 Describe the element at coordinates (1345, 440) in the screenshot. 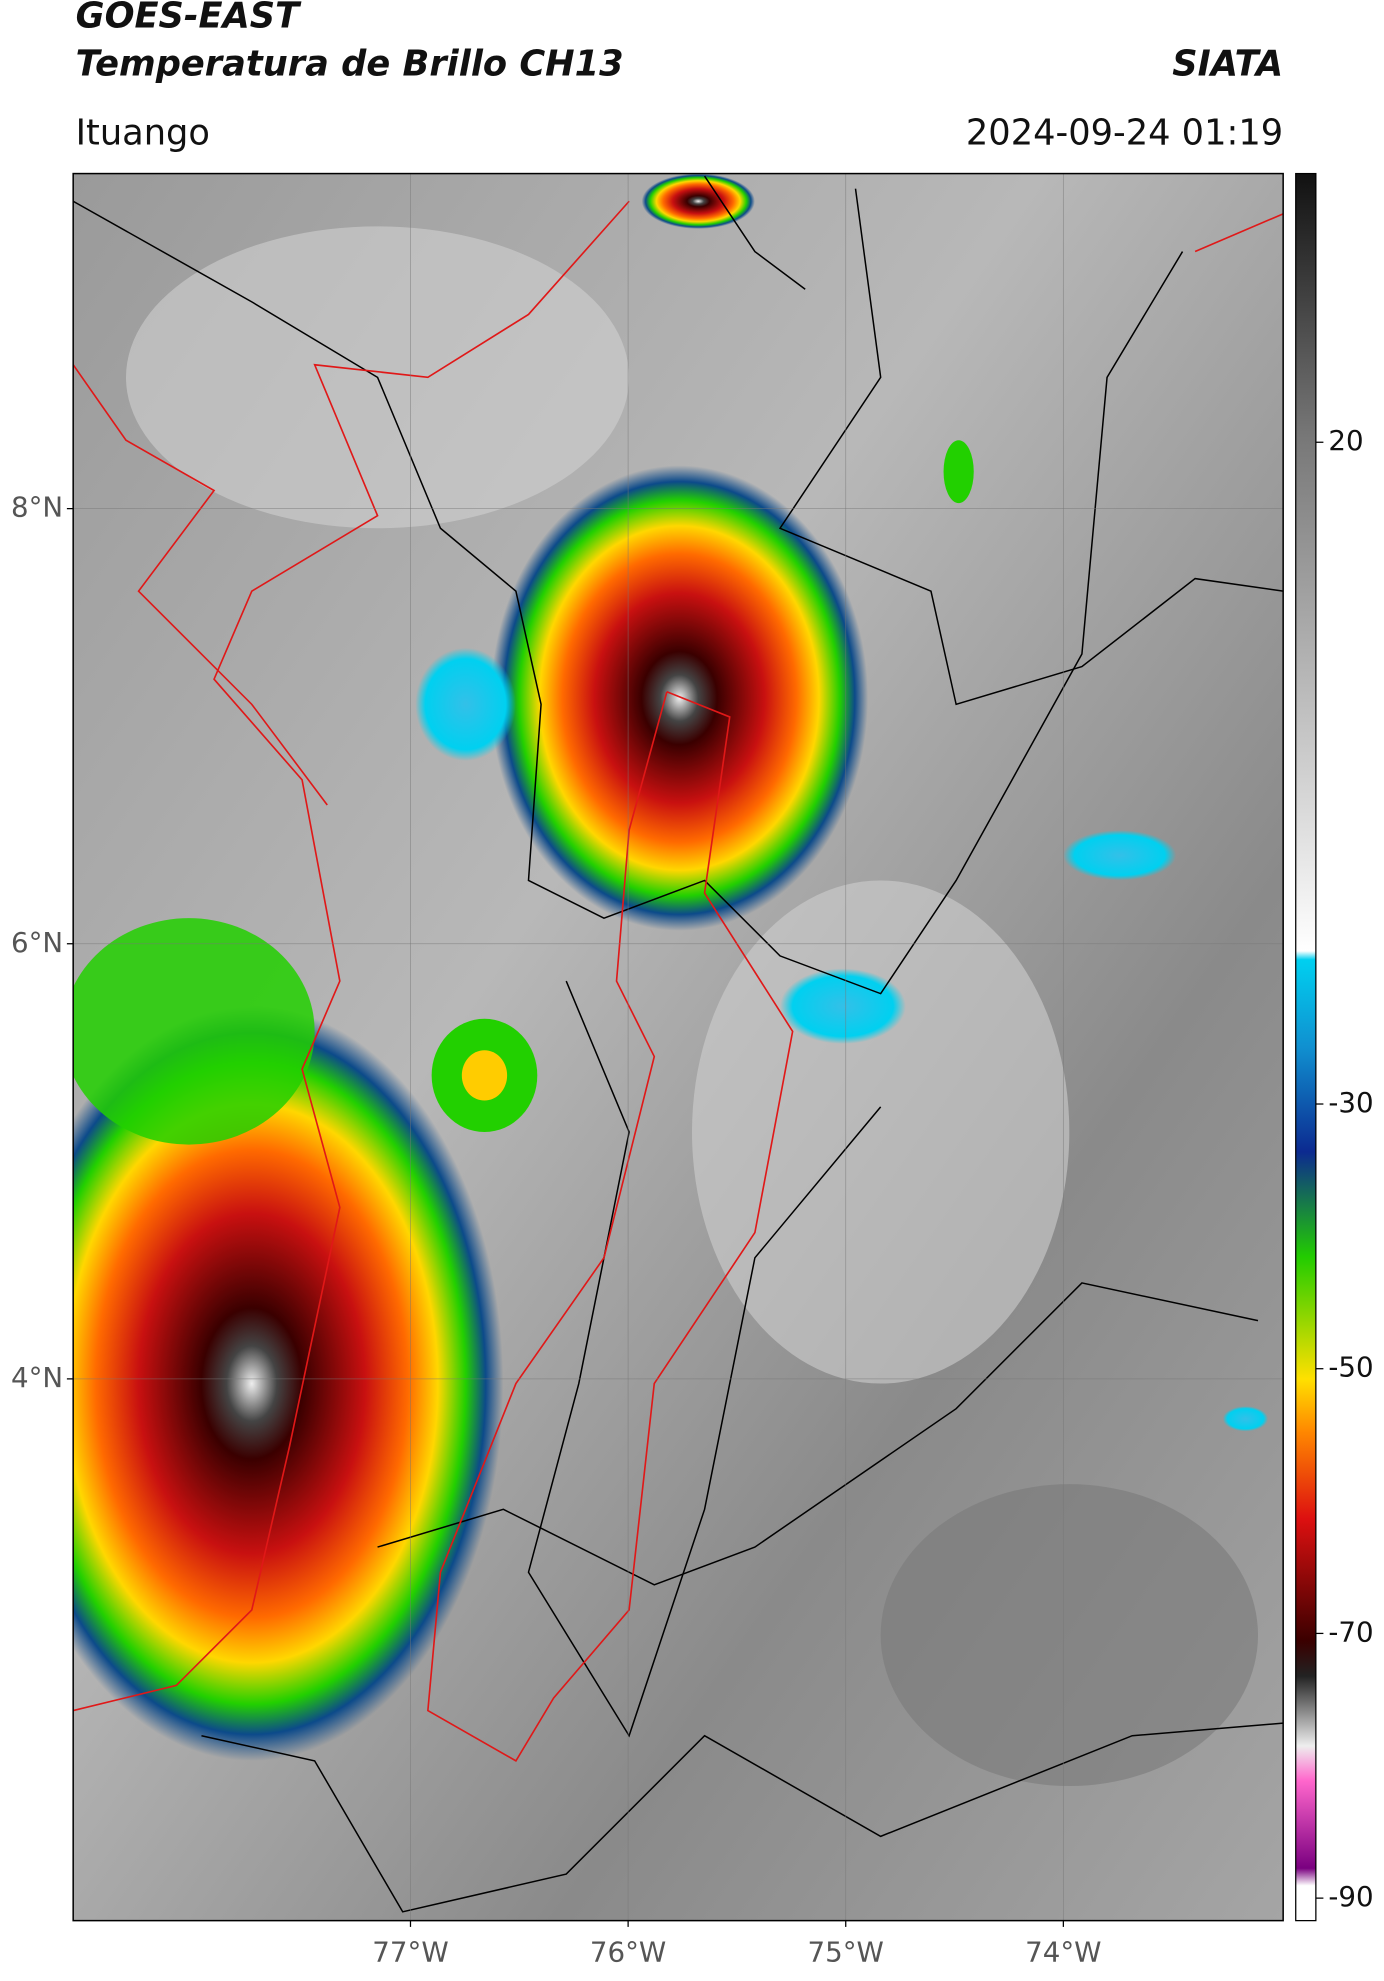

I see `colorbar-label: 20` at that location.